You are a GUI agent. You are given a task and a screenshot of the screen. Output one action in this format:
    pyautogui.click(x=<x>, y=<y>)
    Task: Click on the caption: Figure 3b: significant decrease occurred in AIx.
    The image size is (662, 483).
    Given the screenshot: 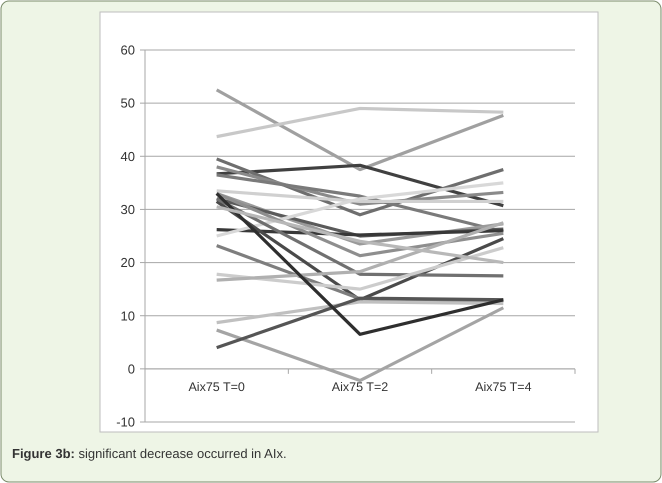 What is the action you would take?
    pyautogui.click(x=149, y=453)
    